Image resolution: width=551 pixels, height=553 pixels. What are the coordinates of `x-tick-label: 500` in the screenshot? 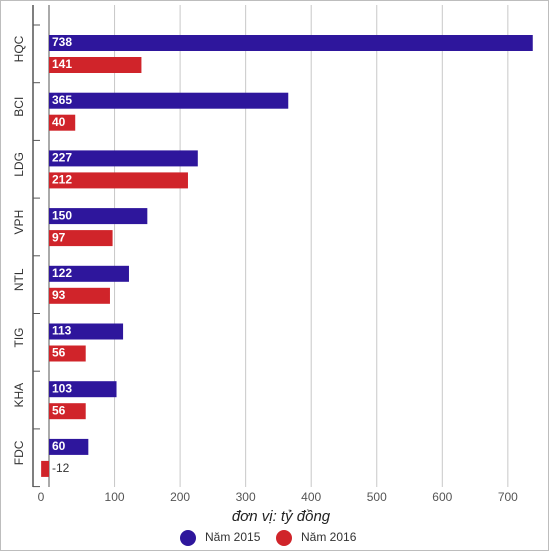 It's located at (377, 497).